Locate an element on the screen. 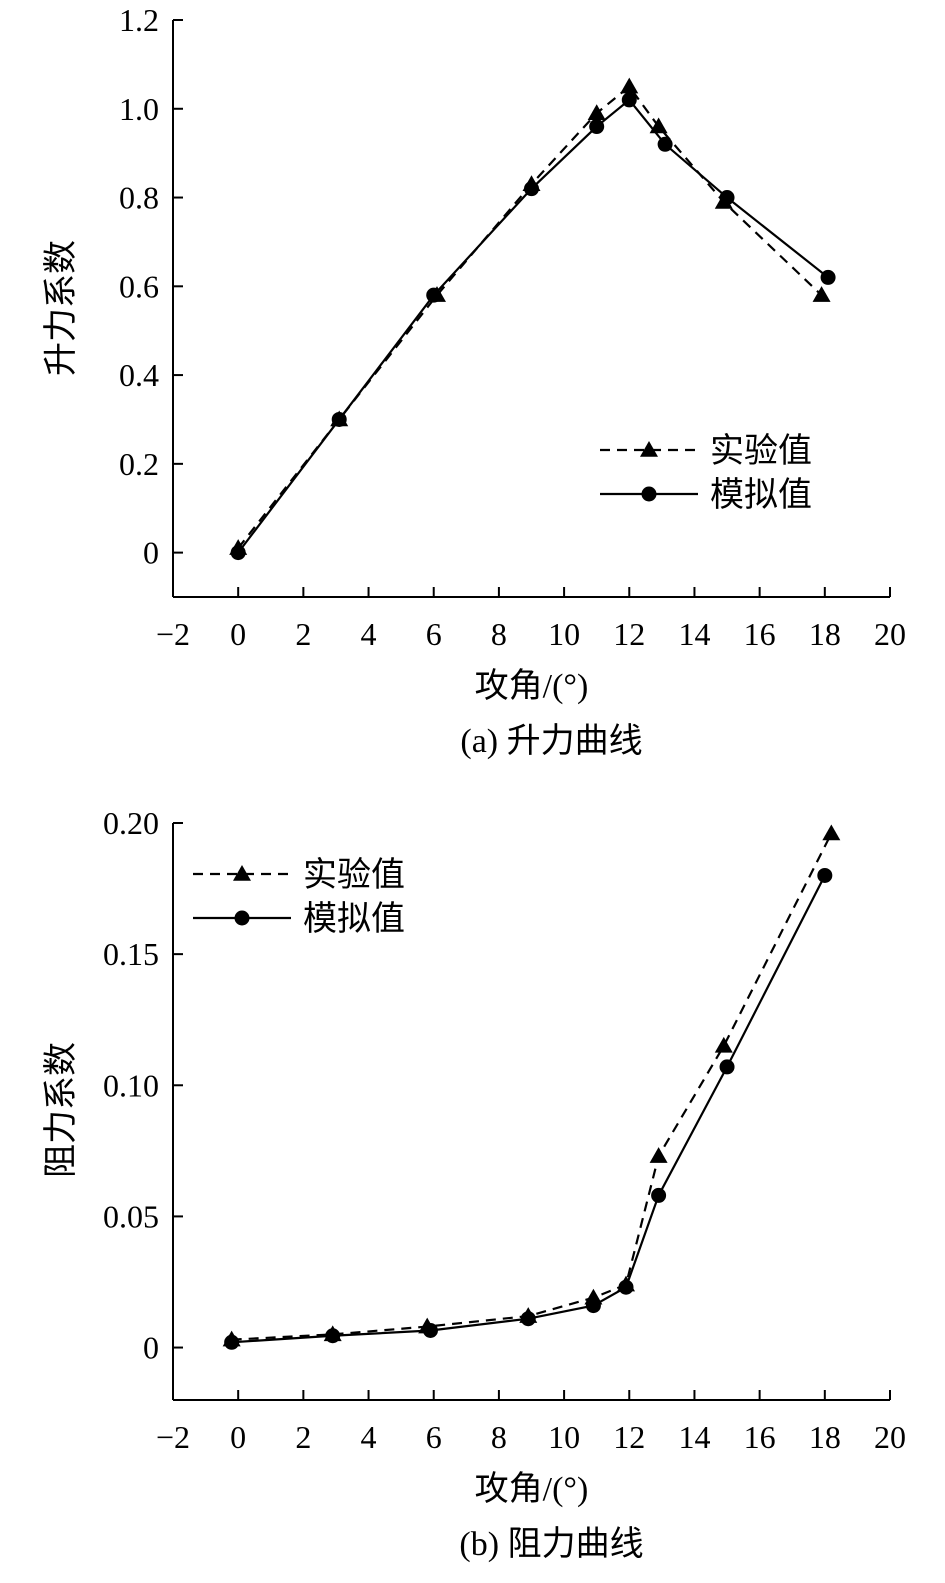 The height and width of the screenshot is (1583, 945). y-tick-label: 0.15 is located at coordinates (131, 954).